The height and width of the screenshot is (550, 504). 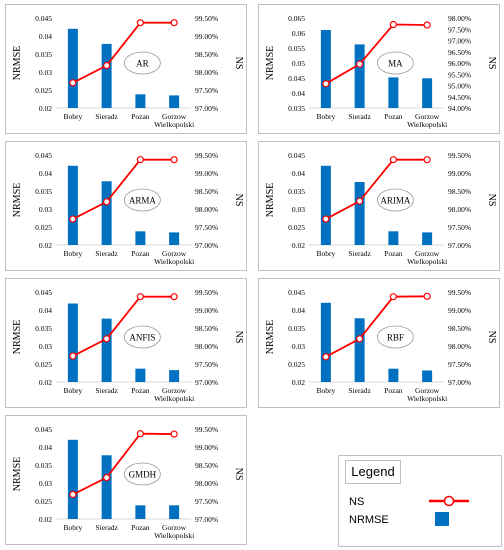 What do you see at coordinates (459, 52) in the screenshot?
I see `y2-tick-label: 96.50%` at bounding box center [459, 52].